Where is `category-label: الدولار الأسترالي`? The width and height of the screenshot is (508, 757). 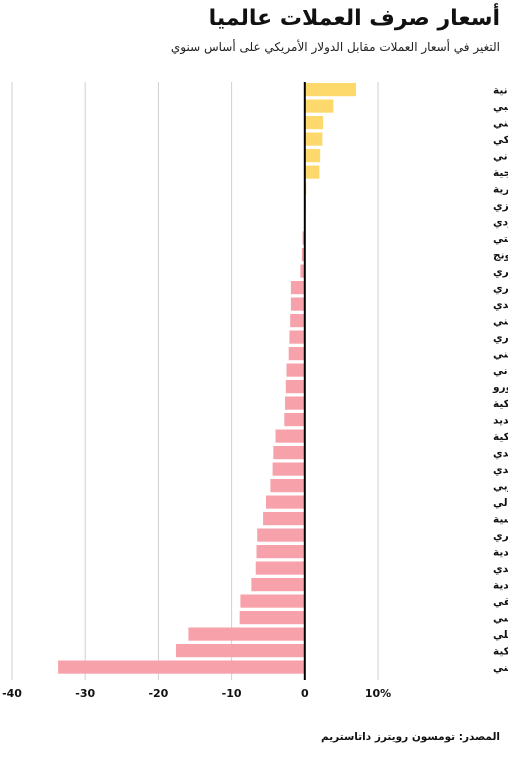 category-label: الدولار الأسترالي is located at coordinates (500, 502).